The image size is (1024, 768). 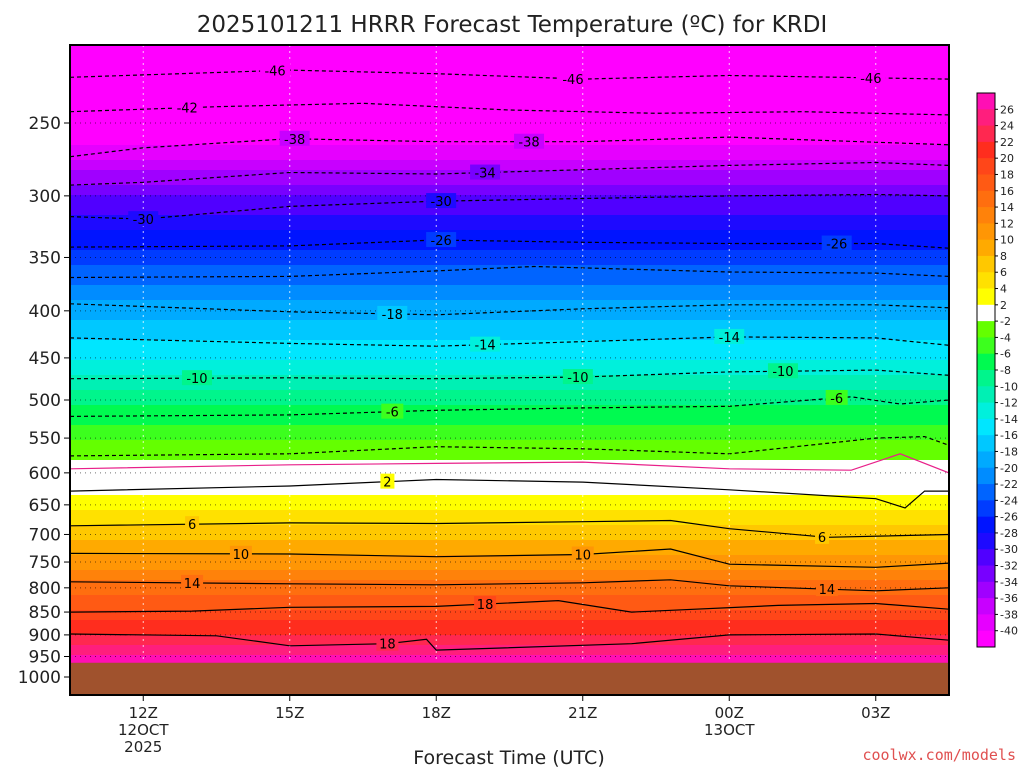 I want to click on colorbar-tick-label: -40, so click(x=1009, y=631).